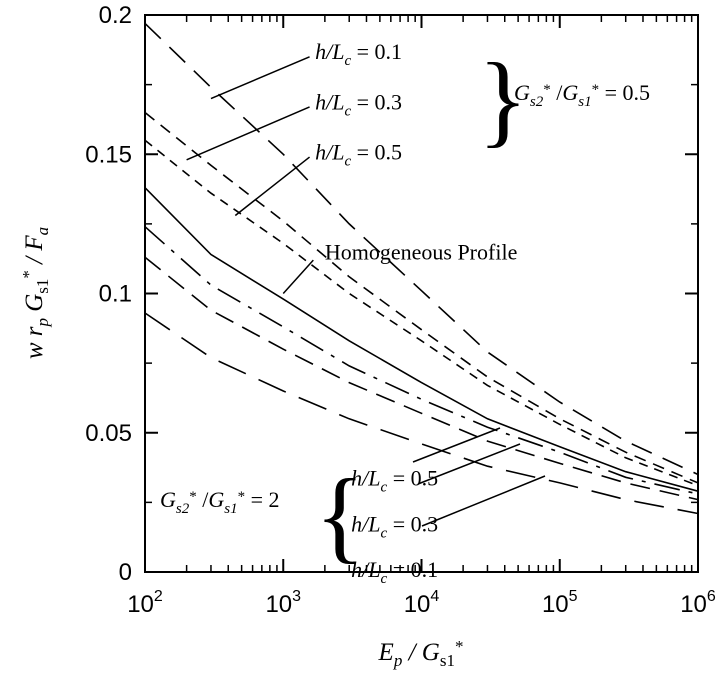 The width and height of the screenshot is (727, 673). I want to click on lower-brace: {, so click(340, 515).